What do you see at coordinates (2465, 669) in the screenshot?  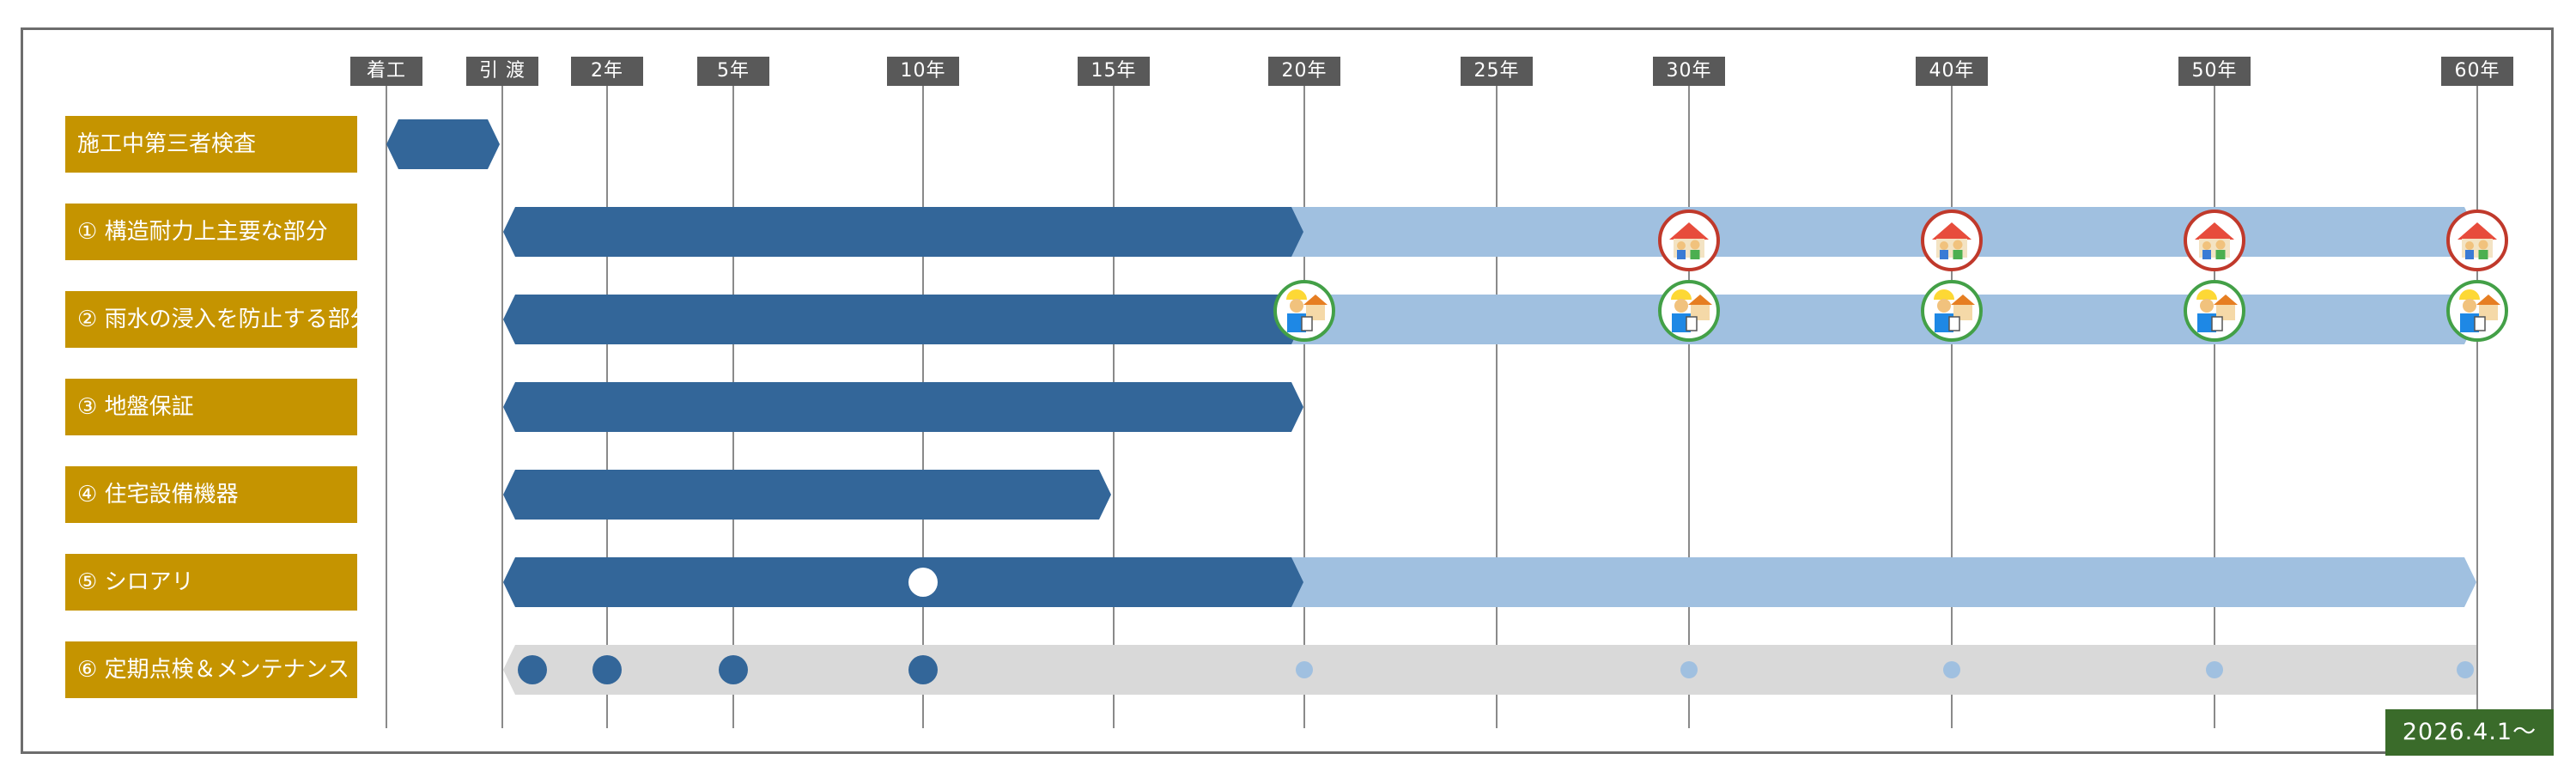 I see `maintenance-point-60y` at bounding box center [2465, 669].